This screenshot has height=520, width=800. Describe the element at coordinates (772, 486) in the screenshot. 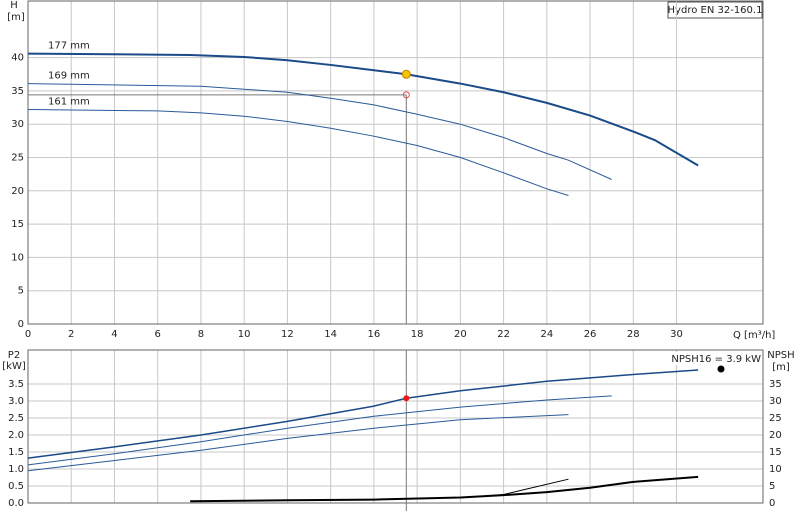

I see `y2-tick-label: 5` at that location.